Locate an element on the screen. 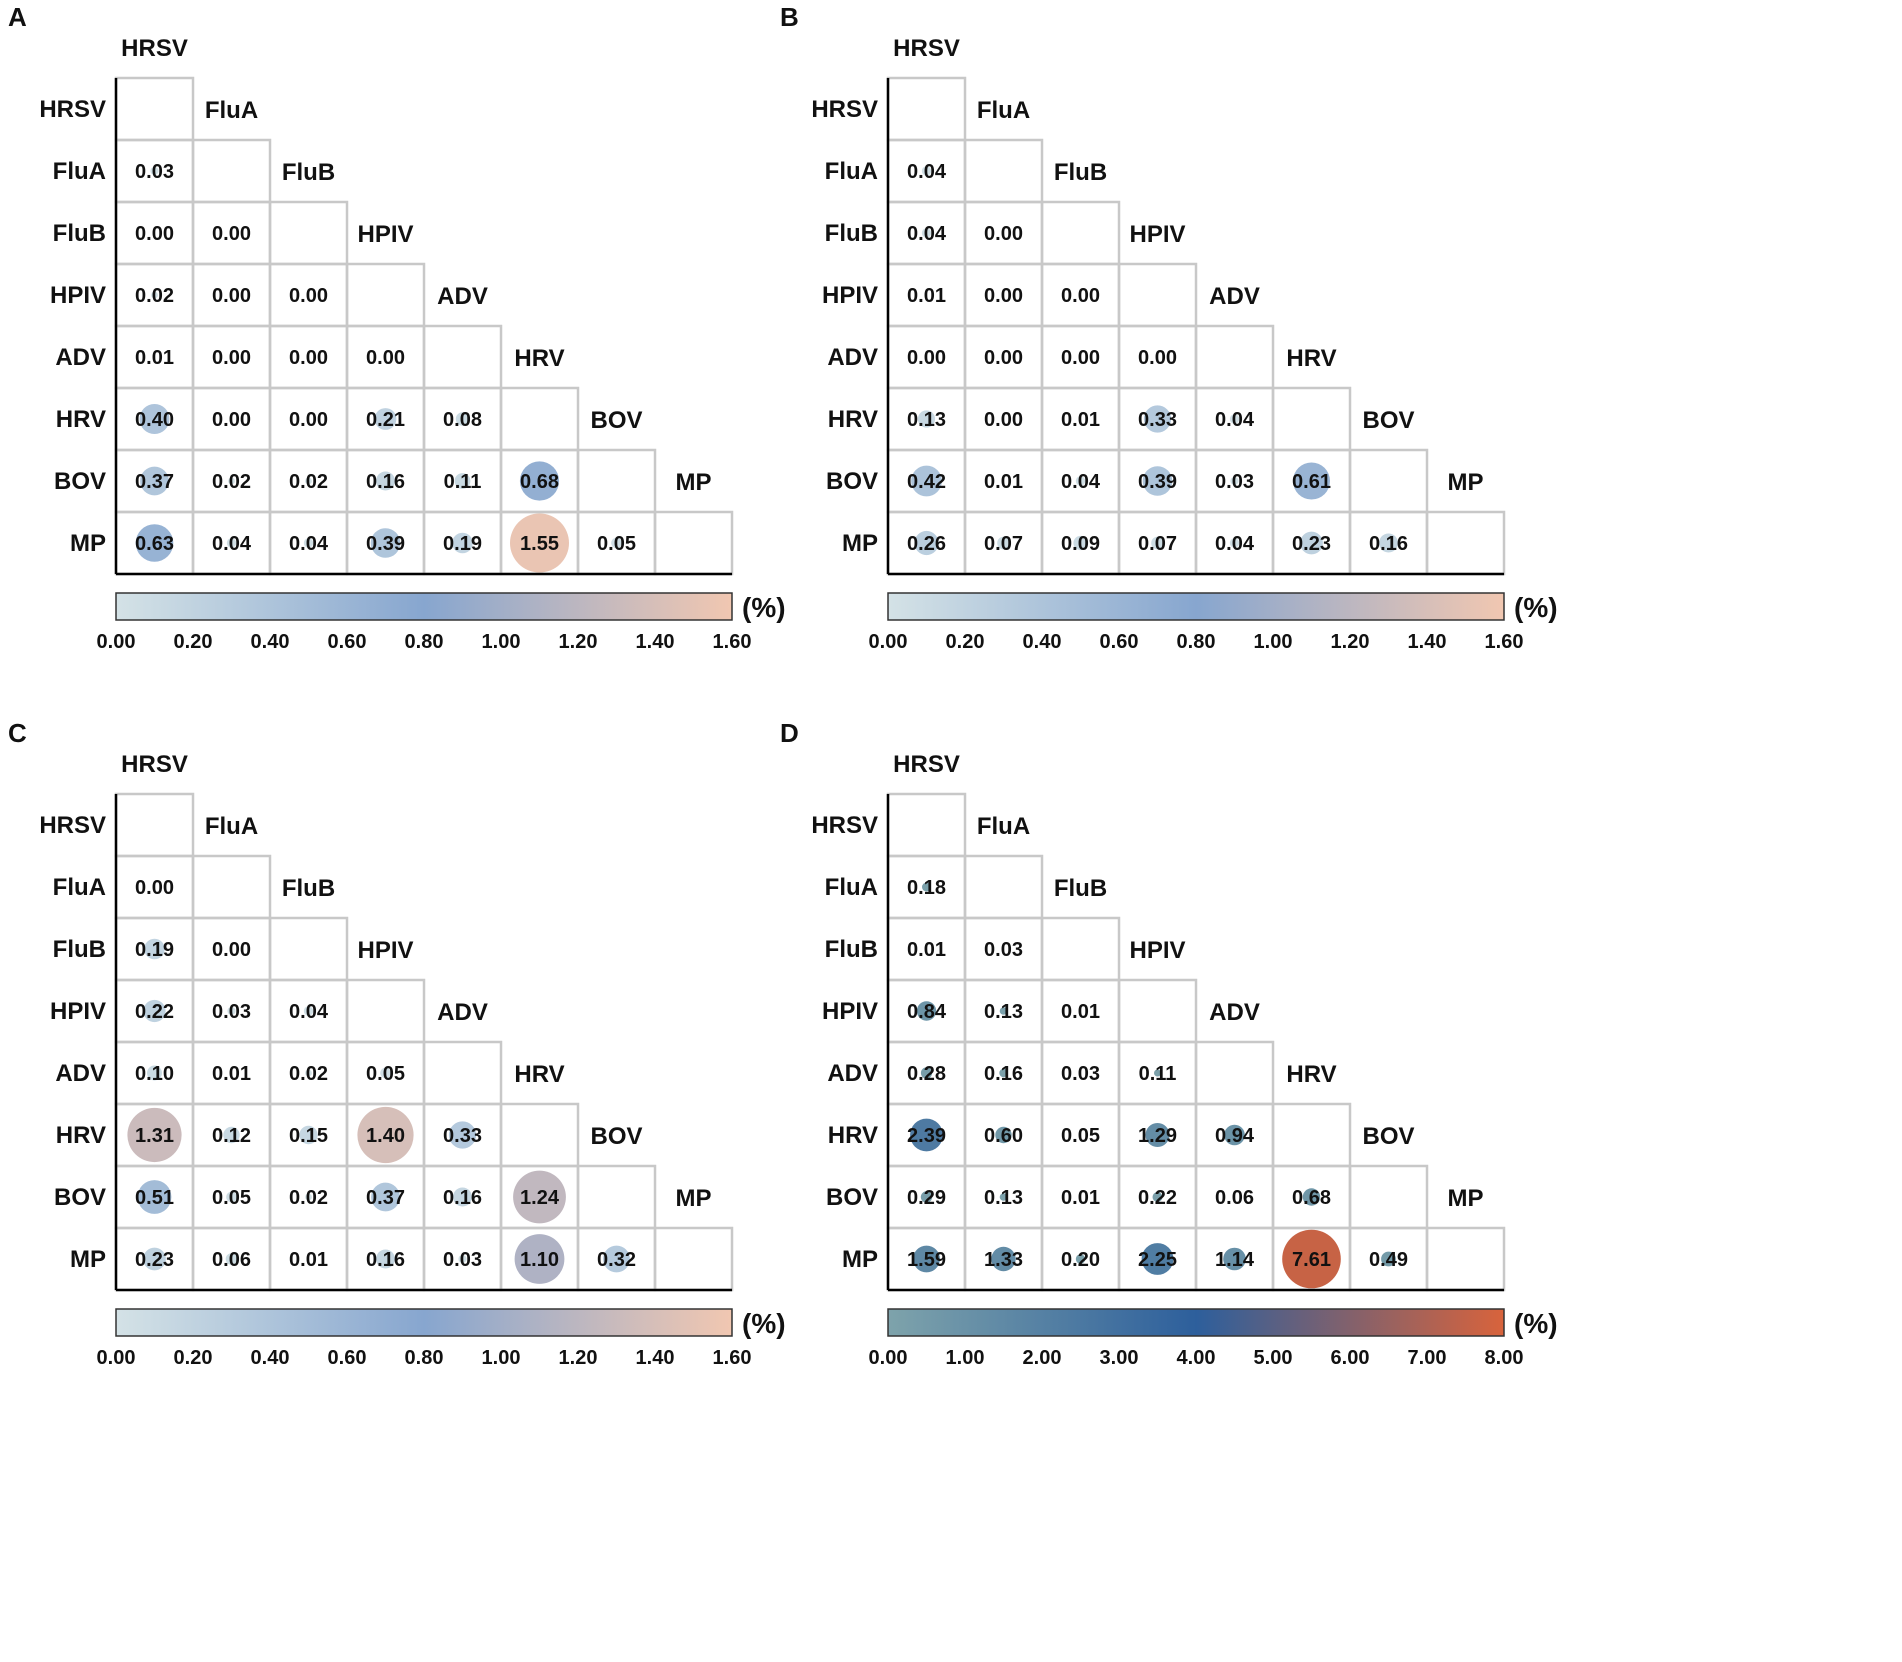 The height and width of the screenshot is (1662, 1902). colorbar-tick-label: 0.80 is located at coordinates (424, 642).